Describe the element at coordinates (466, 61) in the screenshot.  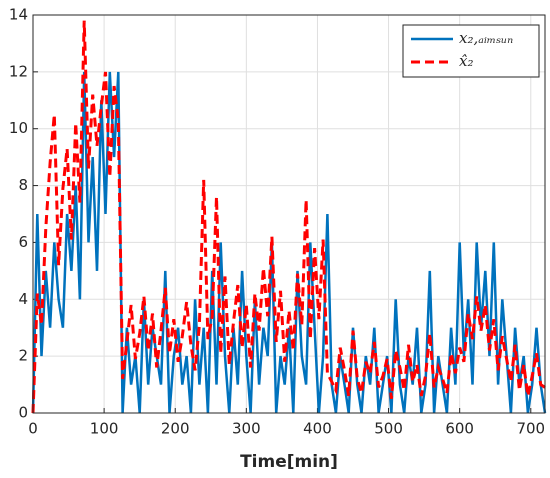
I see `legend-label: x̂₂` at that location.